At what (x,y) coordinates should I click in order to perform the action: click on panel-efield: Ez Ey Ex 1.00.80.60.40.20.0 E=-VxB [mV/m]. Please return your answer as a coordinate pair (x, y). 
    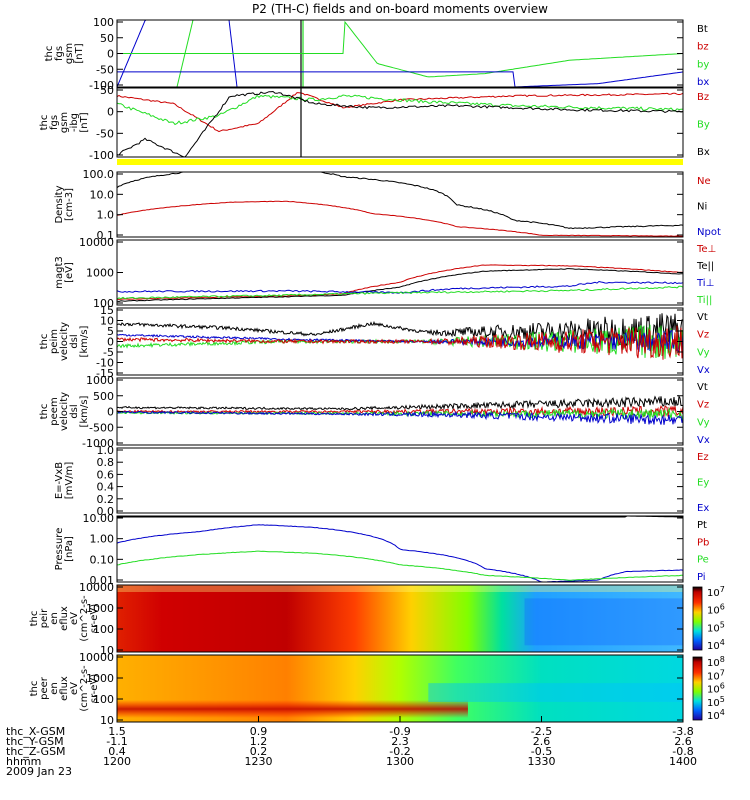
    Looking at the image, I should click on (381, 481).